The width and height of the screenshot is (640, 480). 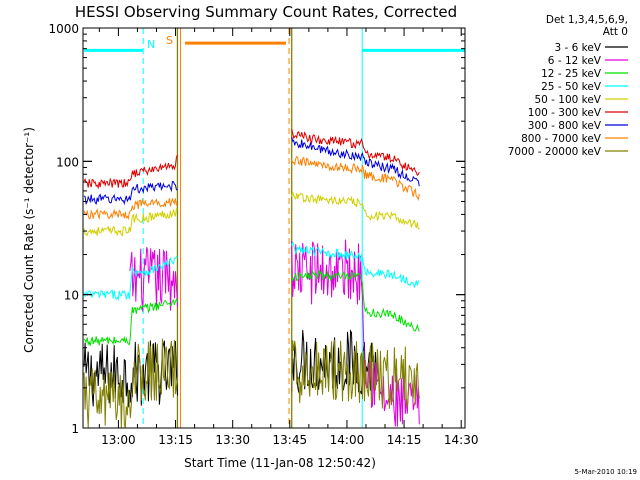 I want to click on legend-entry-label: 100 - 300 keV, so click(x=565, y=113).